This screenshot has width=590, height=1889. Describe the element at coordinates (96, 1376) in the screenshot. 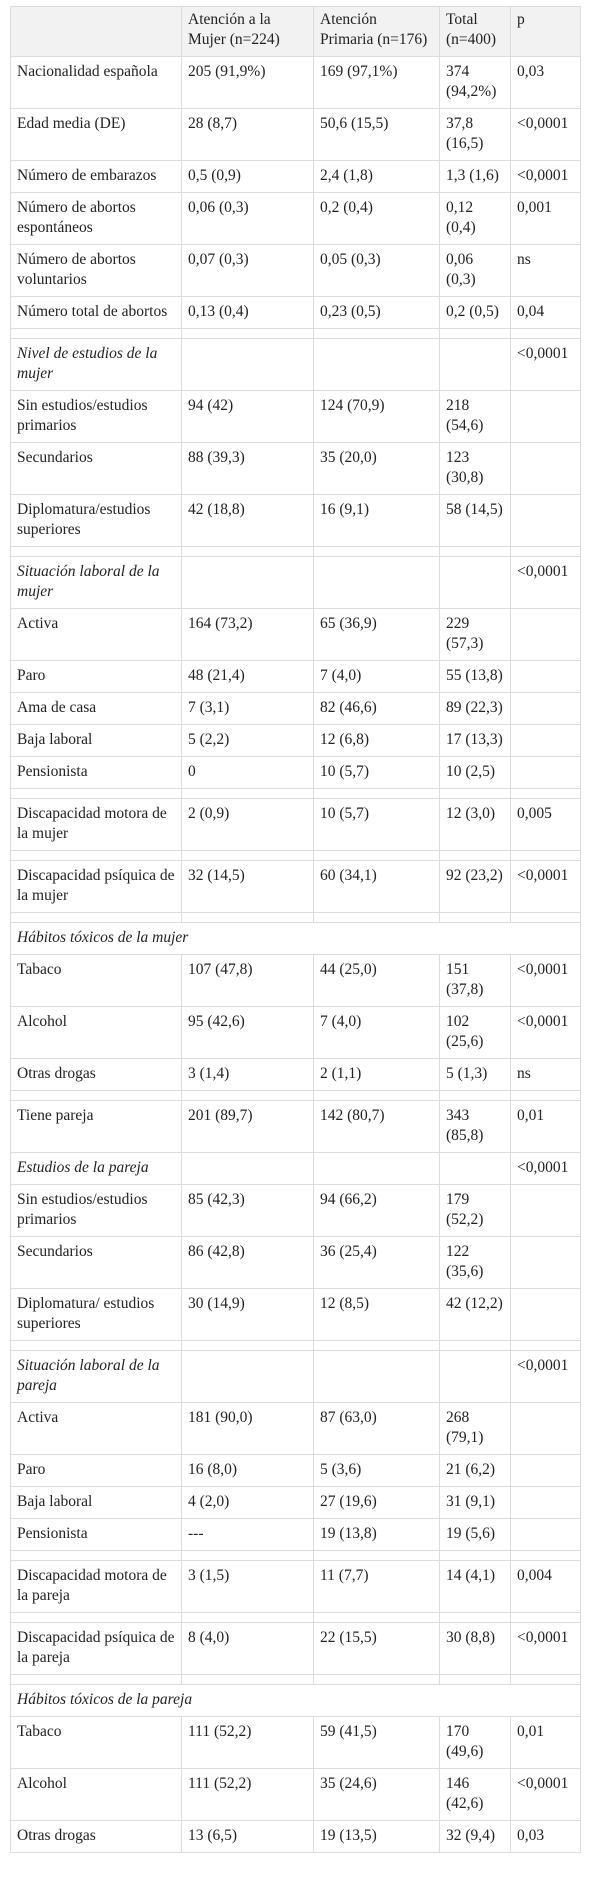

I see `section-heading: Situación laboral de la pareja` at that location.